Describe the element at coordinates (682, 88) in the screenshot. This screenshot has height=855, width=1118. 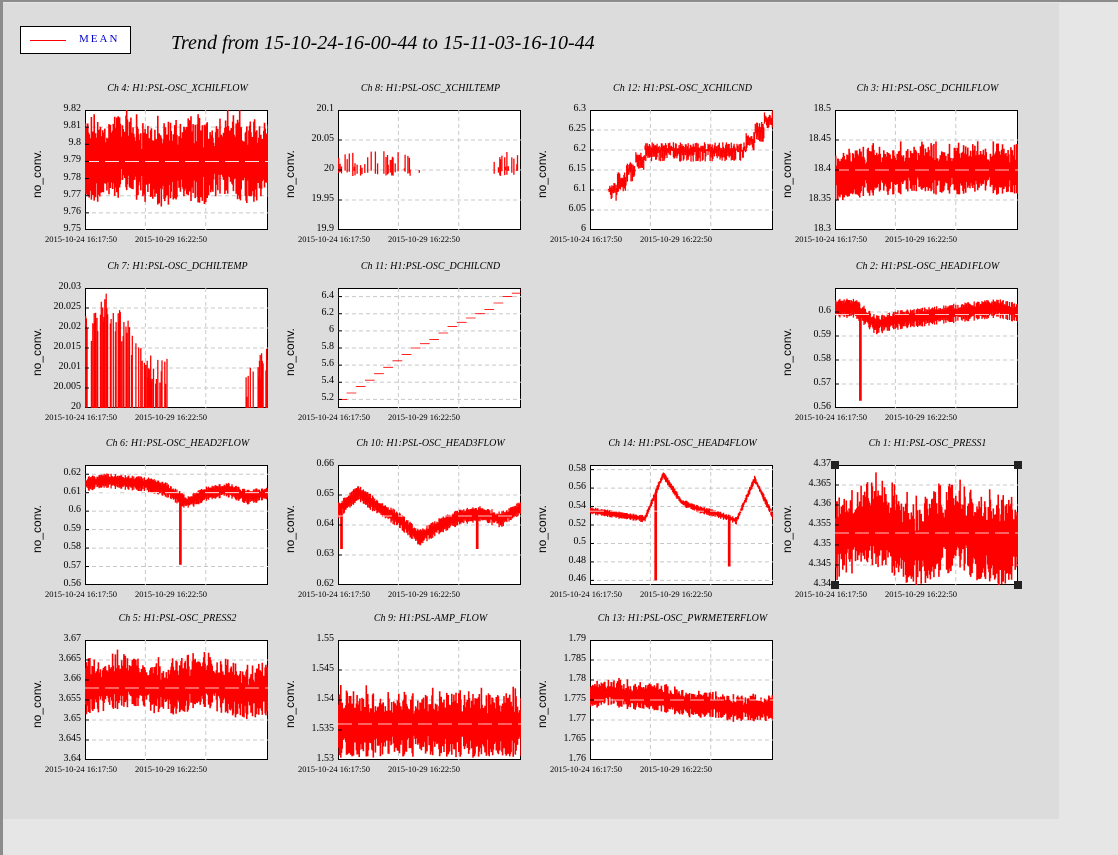
I see `plot-title: Ch 12: H1:PSL-OSC_XCHILCND` at that location.